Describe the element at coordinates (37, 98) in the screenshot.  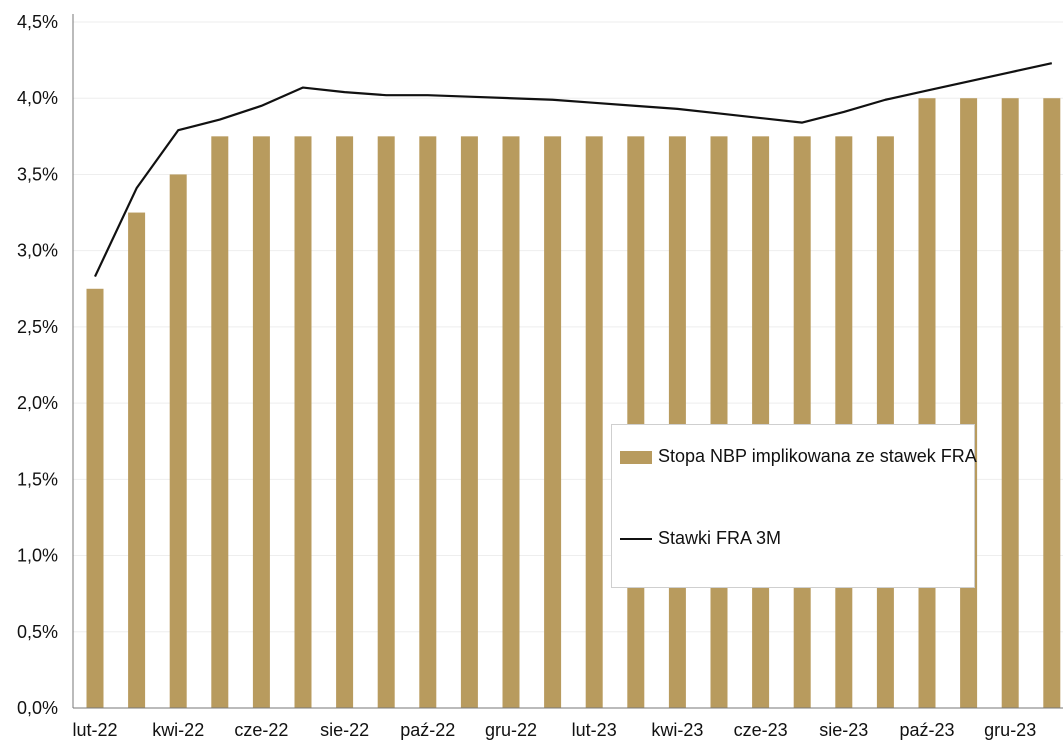
I see `y-tick-label: 4,0%` at that location.